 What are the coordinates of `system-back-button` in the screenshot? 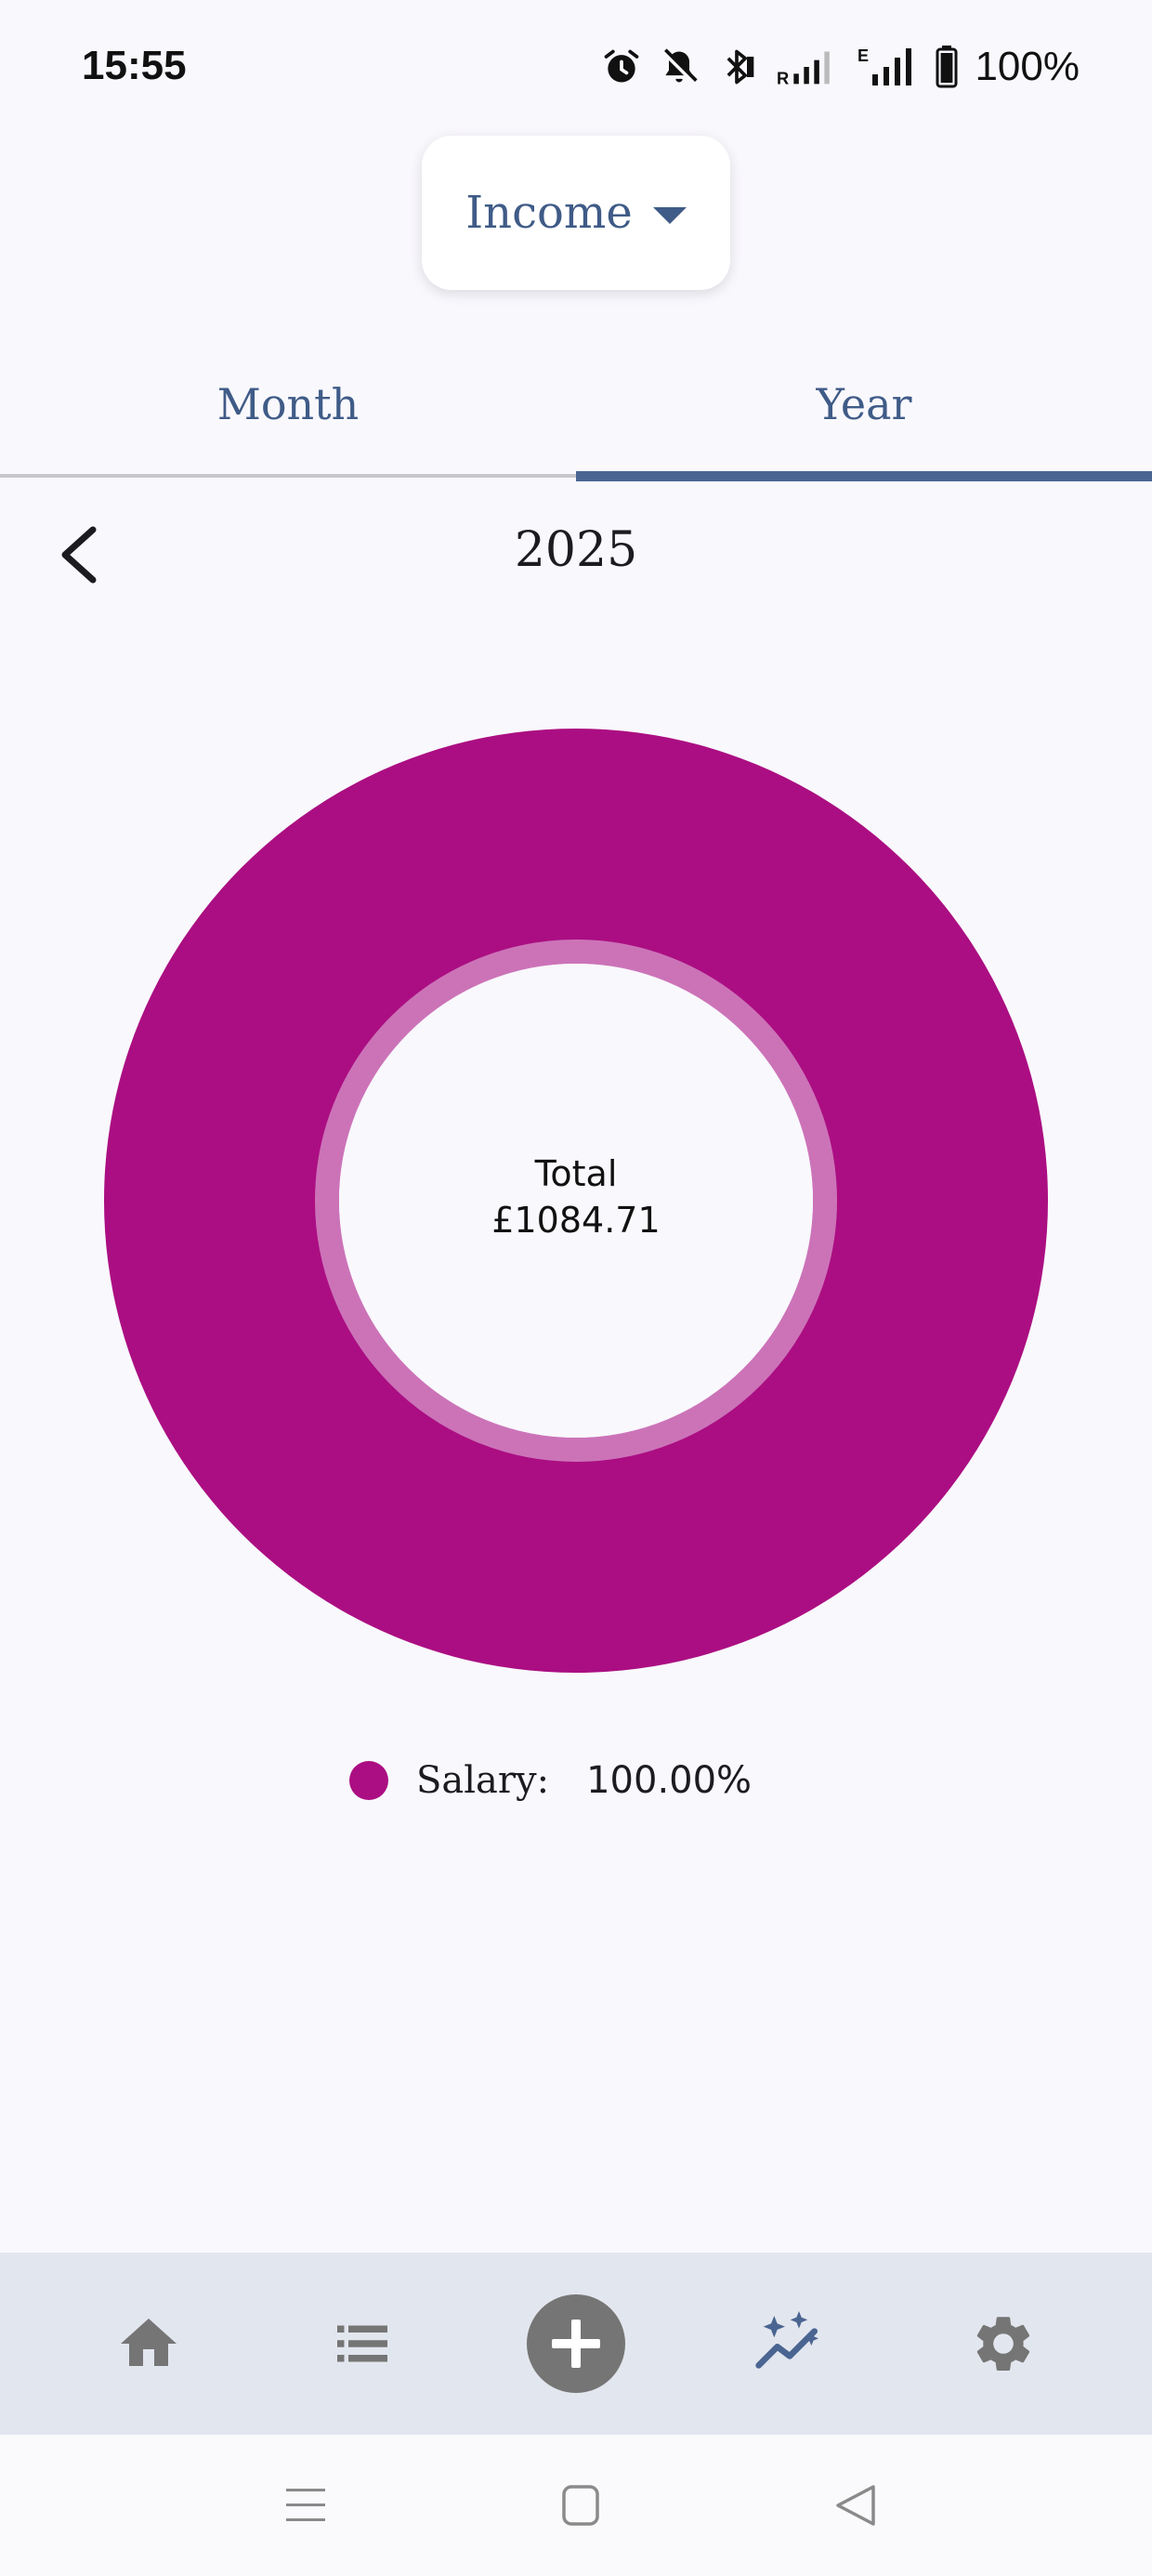 It's located at (855, 2505).